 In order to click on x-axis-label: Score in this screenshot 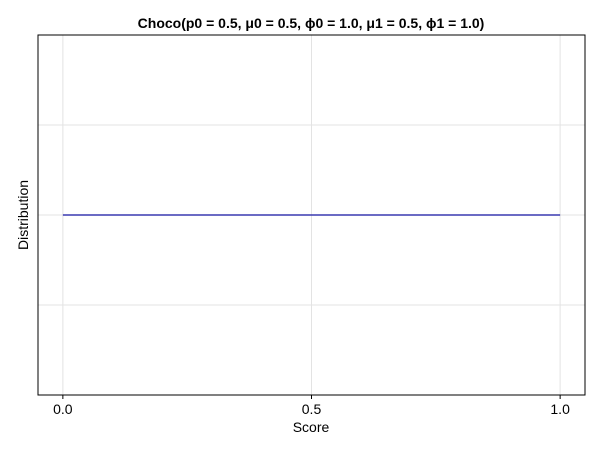, I will do `click(311, 427)`.